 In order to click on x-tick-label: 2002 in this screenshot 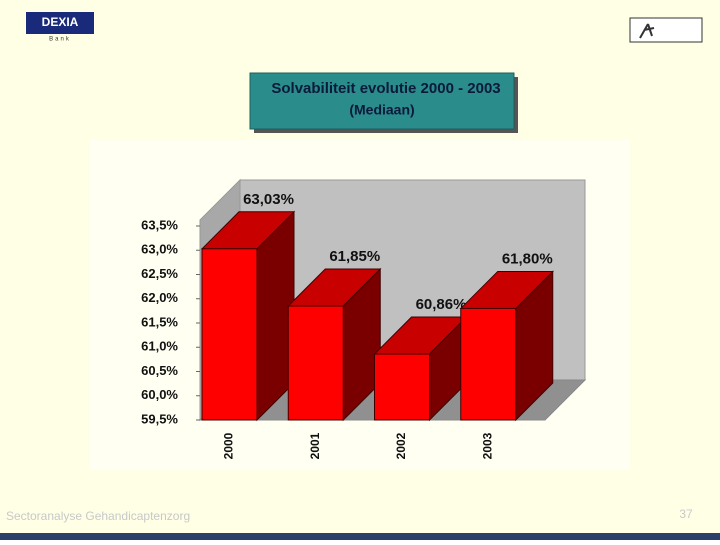, I will do `click(401, 445)`.